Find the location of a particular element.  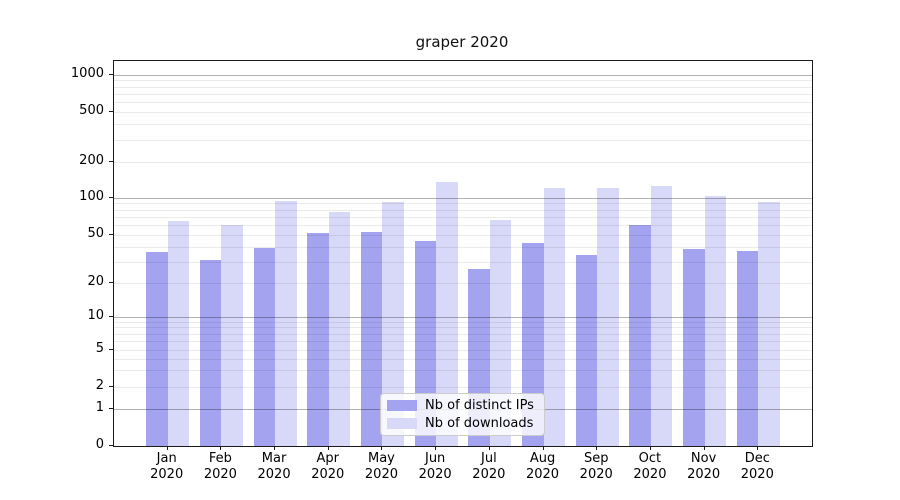

bar-nb-of-downloads-jul is located at coordinates (500, 332).